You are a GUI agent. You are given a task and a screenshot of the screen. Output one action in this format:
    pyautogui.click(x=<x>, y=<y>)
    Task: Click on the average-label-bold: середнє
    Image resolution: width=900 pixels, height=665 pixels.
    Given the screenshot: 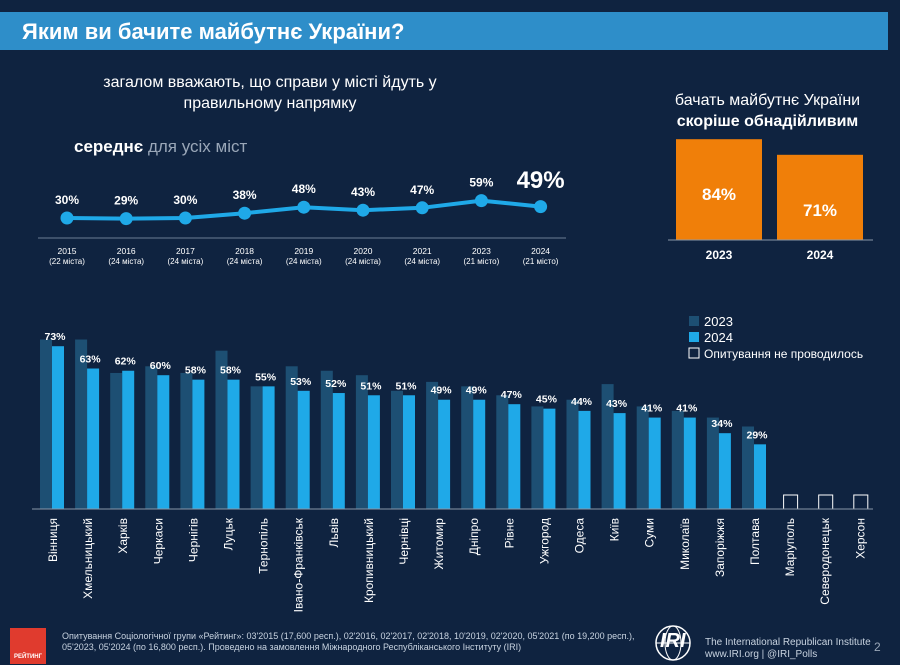 What is the action you would take?
    pyautogui.click(x=109, y=146)
    